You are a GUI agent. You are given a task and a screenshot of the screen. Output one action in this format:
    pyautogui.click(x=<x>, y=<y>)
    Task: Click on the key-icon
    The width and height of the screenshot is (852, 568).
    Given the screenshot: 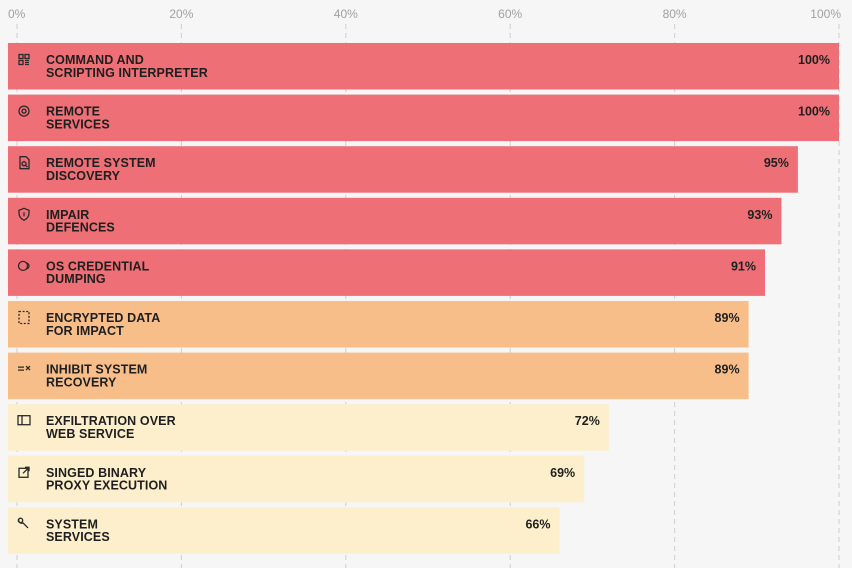 What is the action you would take?
    pyautogui.click(x=23, y=266)
    